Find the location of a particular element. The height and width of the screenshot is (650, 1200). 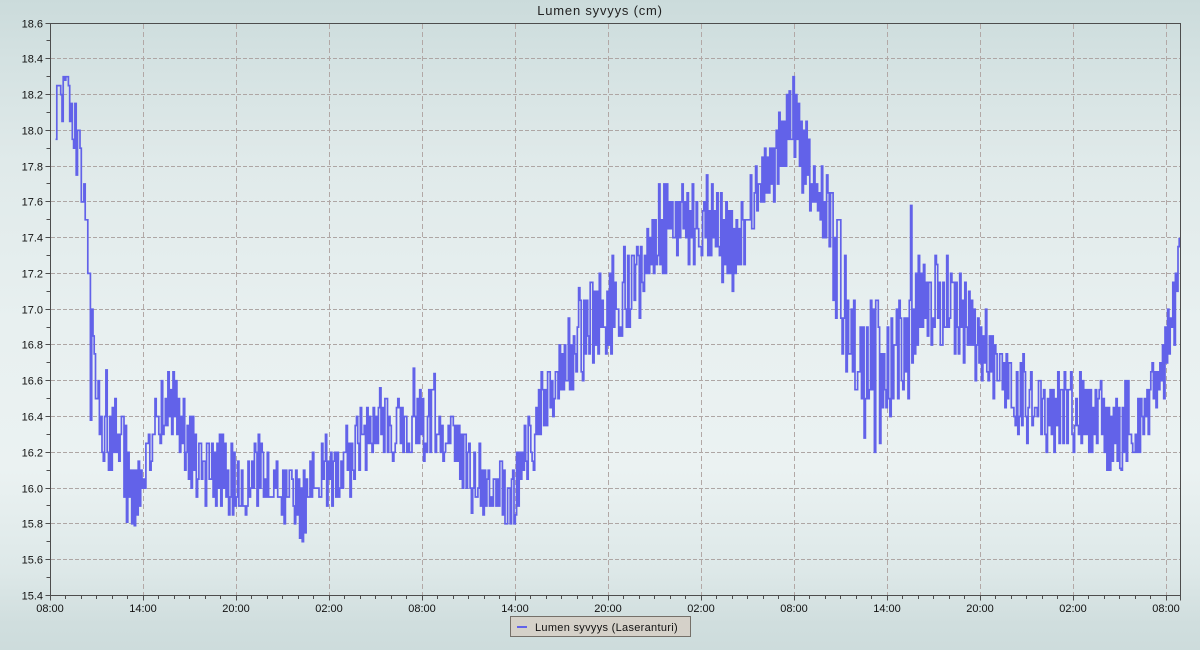

svg-text: 17.0 is located at coordinates (32, 310).